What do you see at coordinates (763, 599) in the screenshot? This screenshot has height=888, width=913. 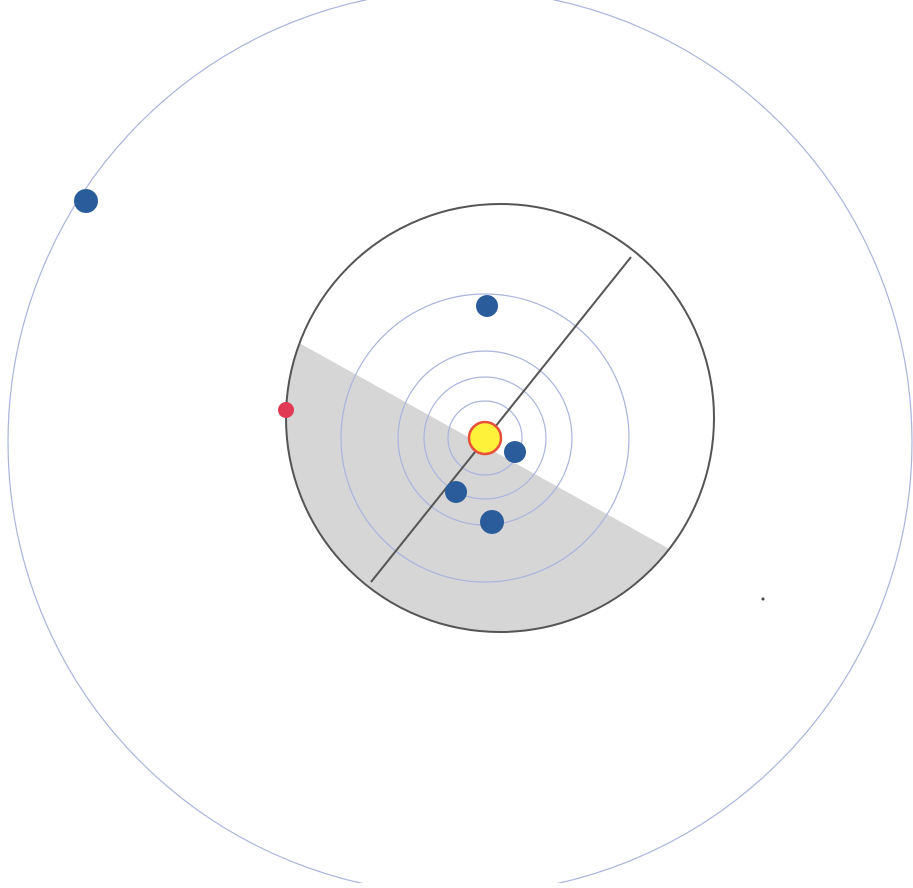 I see `speck-dot` at bounding box center [763, 599].